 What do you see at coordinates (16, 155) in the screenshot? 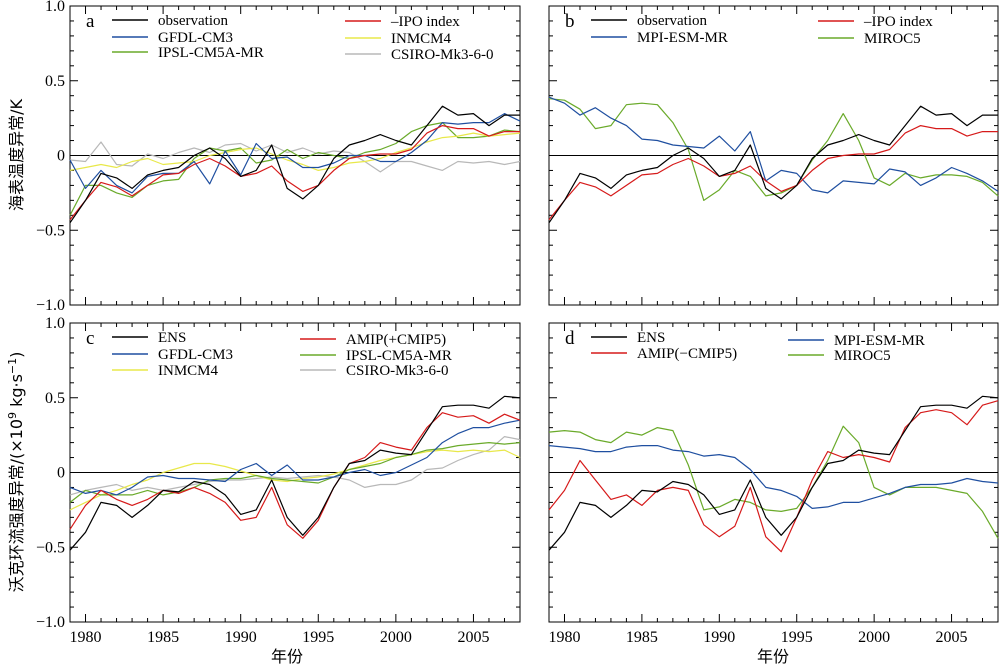
I see `y-axis-title-top: 海表温度异常/K` at bounding box center [16, 155].